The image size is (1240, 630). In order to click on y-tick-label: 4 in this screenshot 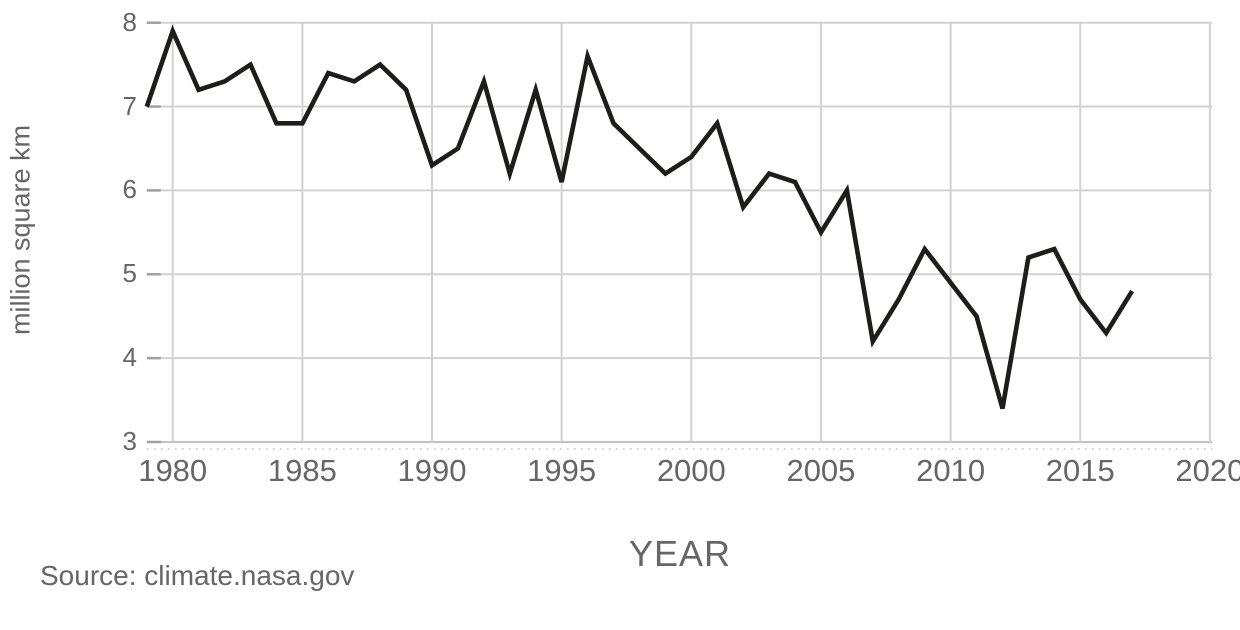, I will do `click(129, 357)`.